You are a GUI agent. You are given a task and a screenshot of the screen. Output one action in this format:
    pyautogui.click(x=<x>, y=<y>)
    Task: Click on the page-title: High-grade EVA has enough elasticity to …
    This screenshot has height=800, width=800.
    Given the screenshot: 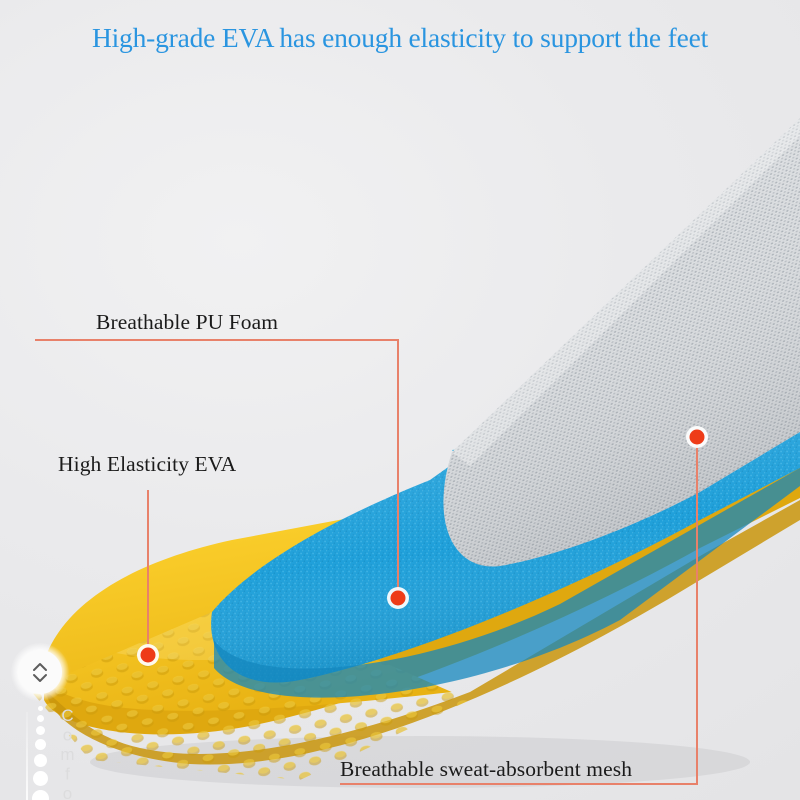 What is the action you would take?
    pyautogui.click(x=400, y=37)
    